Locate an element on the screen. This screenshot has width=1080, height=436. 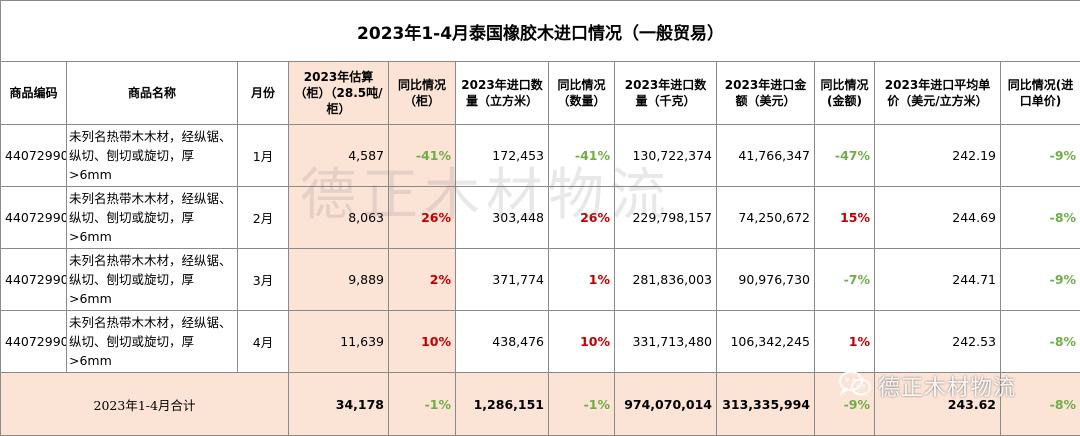
cell-yoy-amount: -7% is located at coordinates (845, 280).